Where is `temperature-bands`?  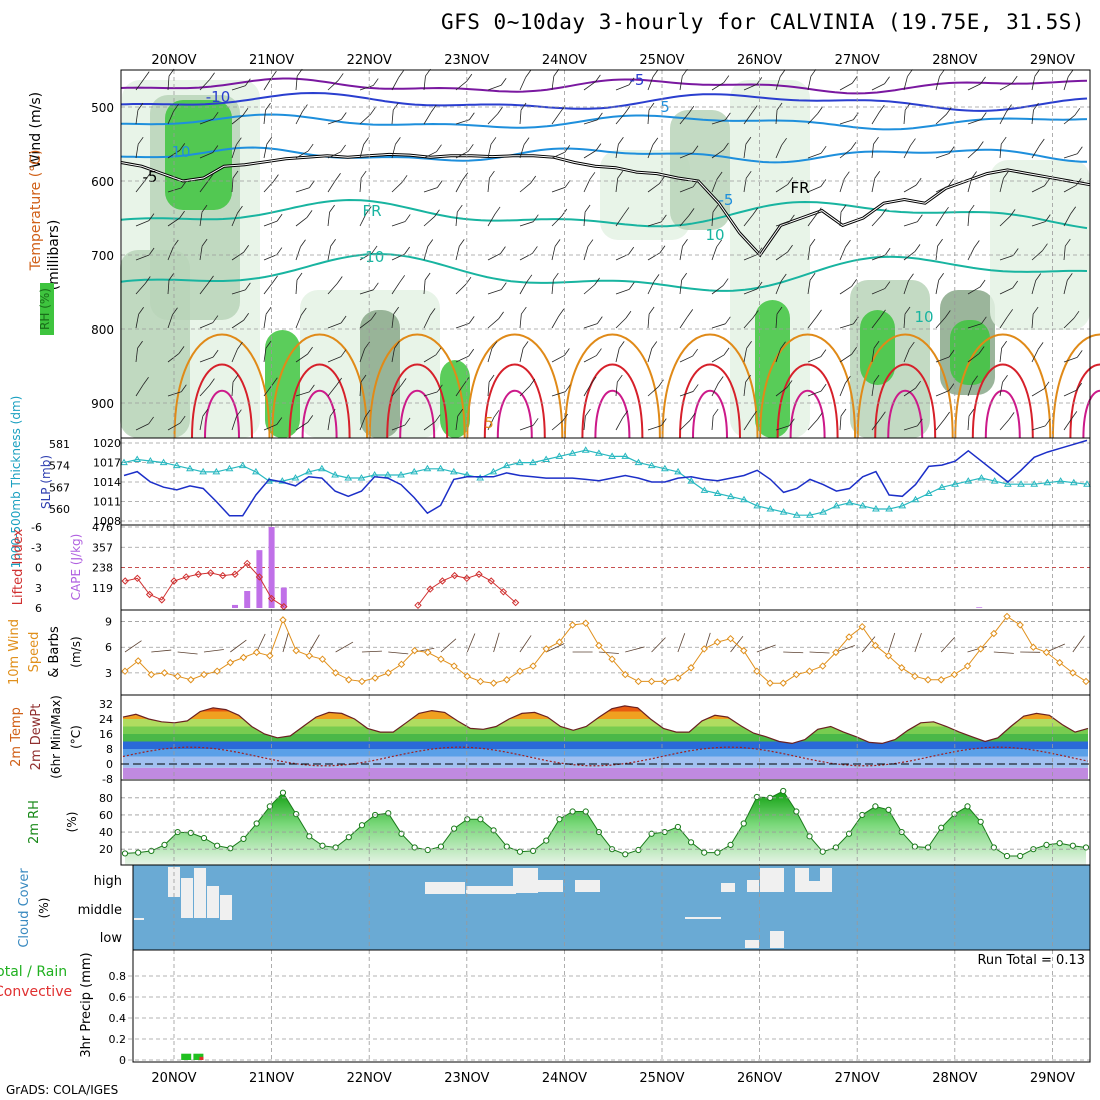
temperature-bands is located at coordinates (605, 742).